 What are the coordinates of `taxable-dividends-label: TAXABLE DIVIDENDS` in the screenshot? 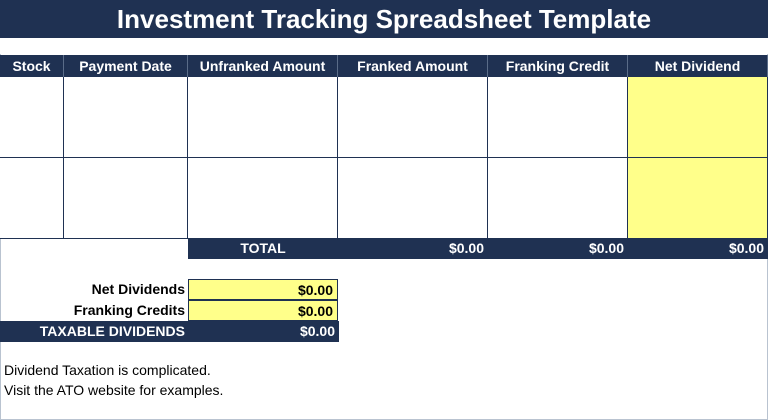 It's located at (112, 331).